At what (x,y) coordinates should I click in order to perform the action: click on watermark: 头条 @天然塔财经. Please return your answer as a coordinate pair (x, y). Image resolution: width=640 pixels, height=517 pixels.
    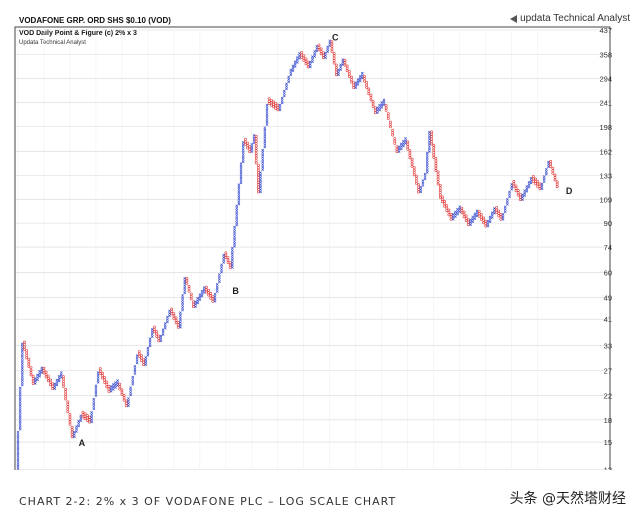
    Looking at the image, I should click on (567, 499).